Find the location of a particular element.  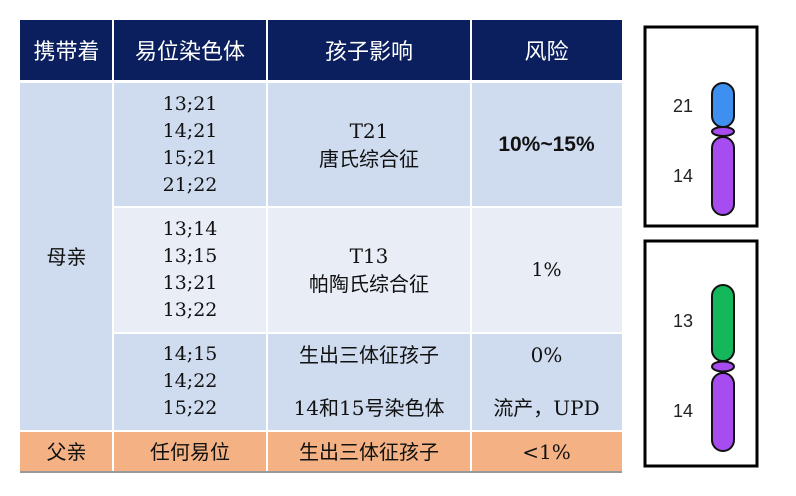

effect-line: 14和15号染色体 is located at coordinates (369, 408).